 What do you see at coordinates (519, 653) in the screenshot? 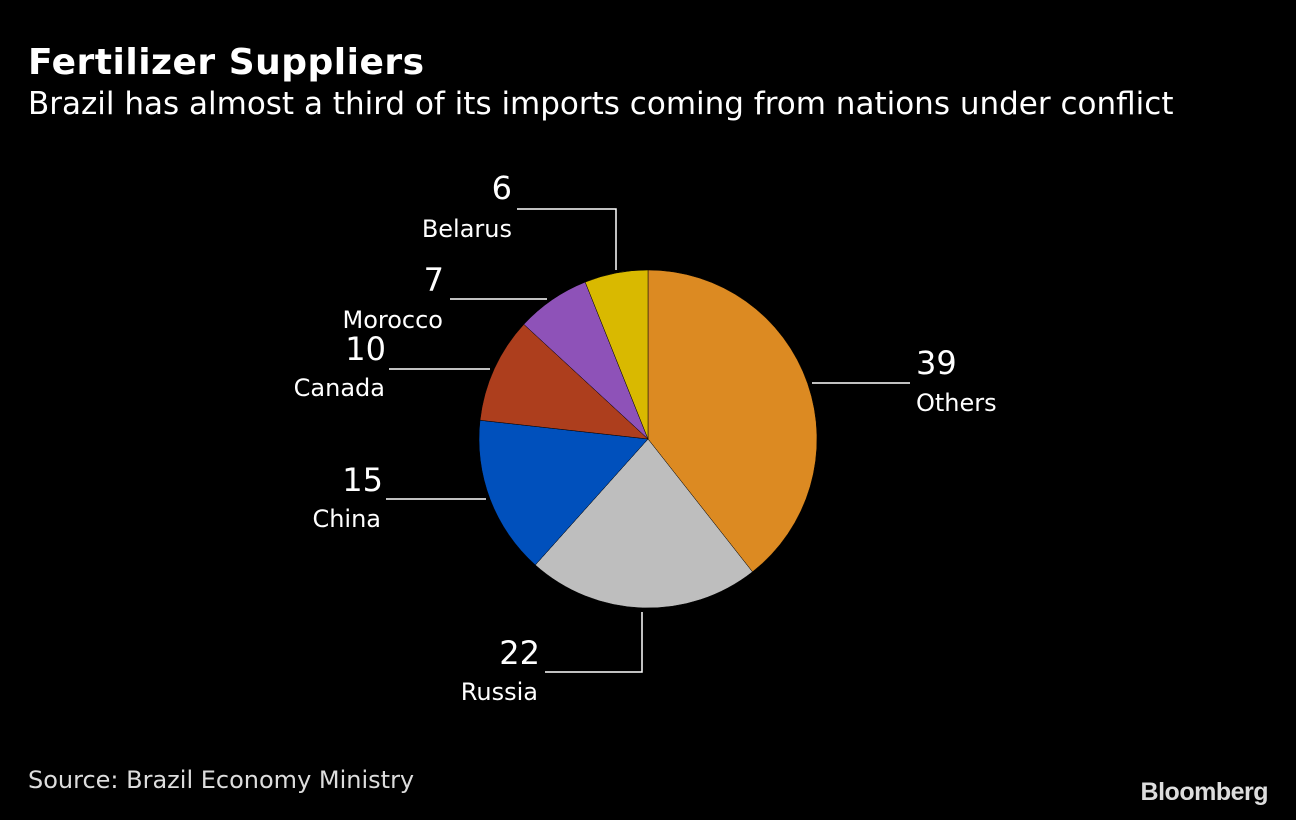
I see `data-label-value-russia: 22` at bounding box center [519, 653].